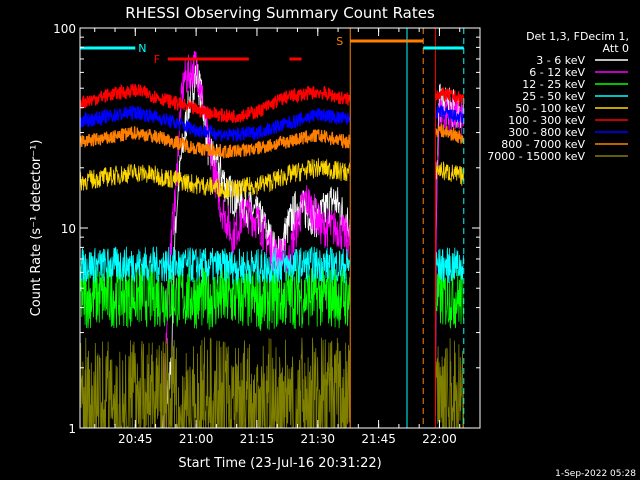 The image size is (640, 480). Describe the element at coordinates (272, 265) in the screenshot. I see `series-line-25-50-kev` at that location.